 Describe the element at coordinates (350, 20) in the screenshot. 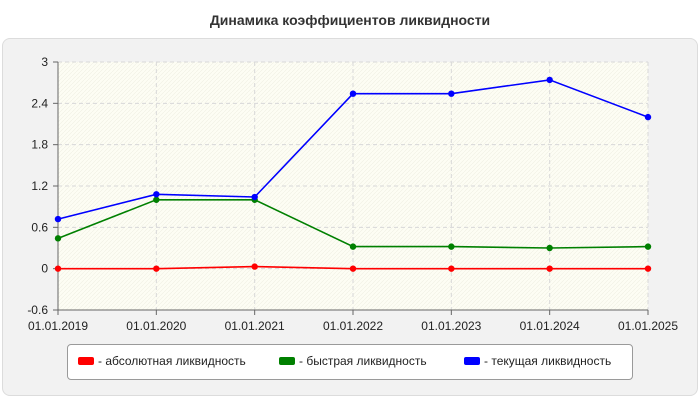

I see `chart-title: Динамика коэффициентов ликвидности` at that location.